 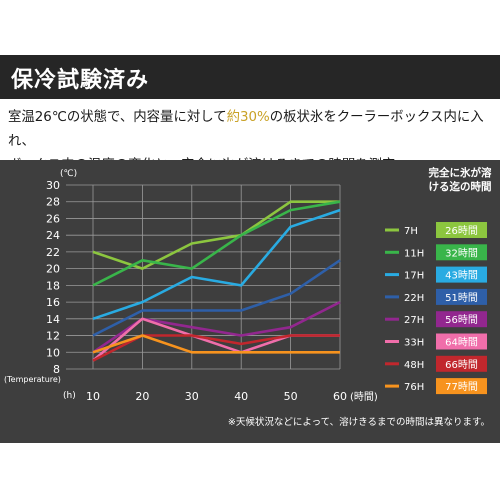 What do you see at coordinates (414, 387) in the screenshot?
I see `legend-series-name: 76H` at bounding box center [414, 387].